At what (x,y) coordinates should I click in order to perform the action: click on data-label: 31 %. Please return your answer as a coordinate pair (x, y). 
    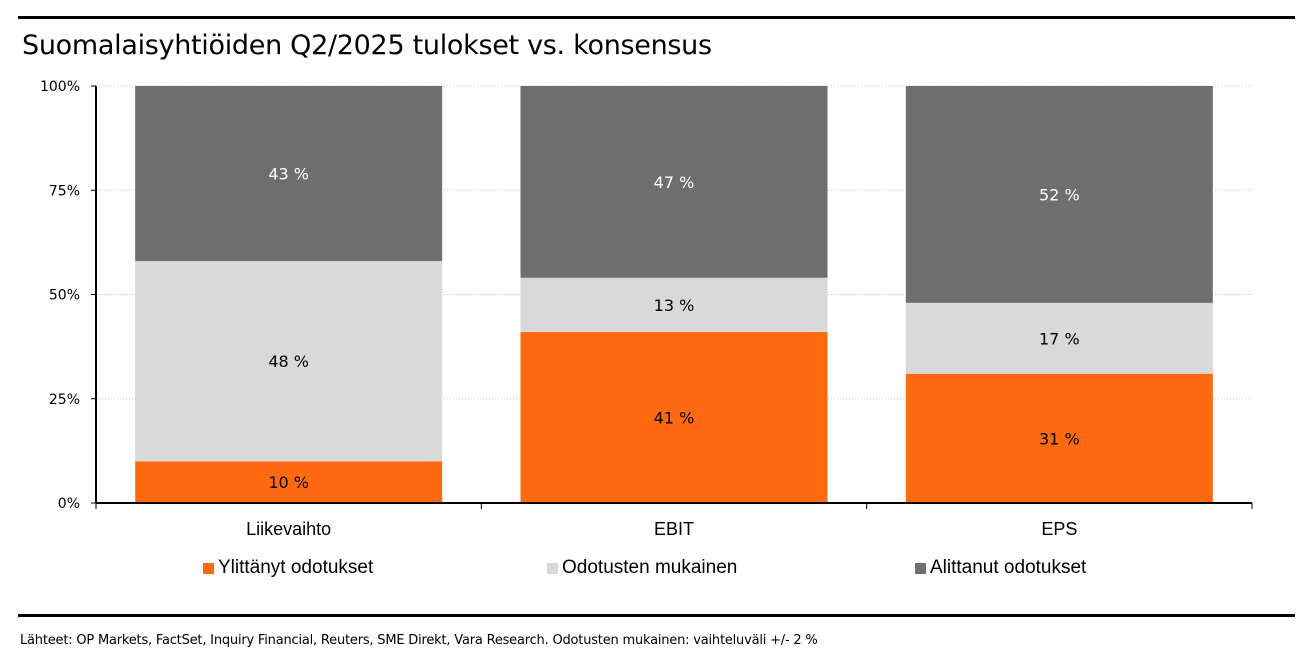
    Looking at the image, I should click on (1059, 438).